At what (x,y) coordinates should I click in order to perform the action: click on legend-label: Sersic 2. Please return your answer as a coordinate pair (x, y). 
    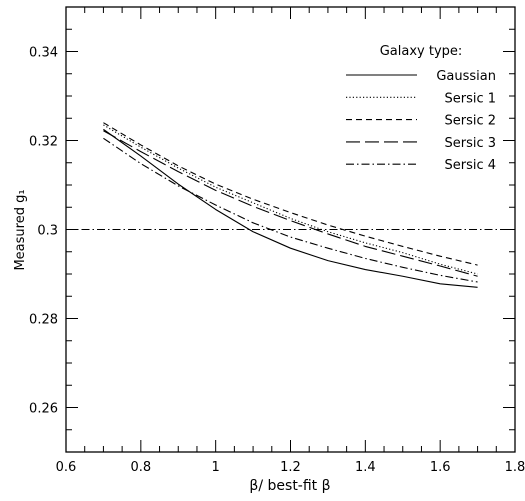
    Looking at the image, I should click on (470, 121).